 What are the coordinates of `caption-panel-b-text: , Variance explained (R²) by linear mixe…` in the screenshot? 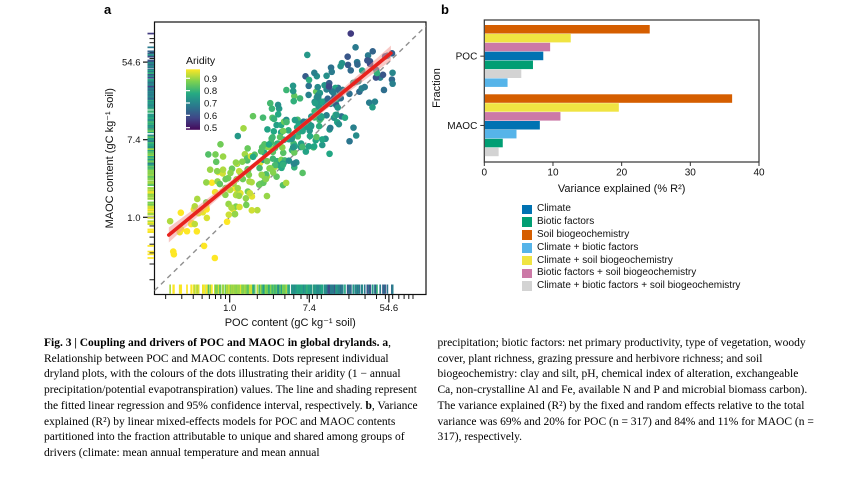 It's located at (231, 429).